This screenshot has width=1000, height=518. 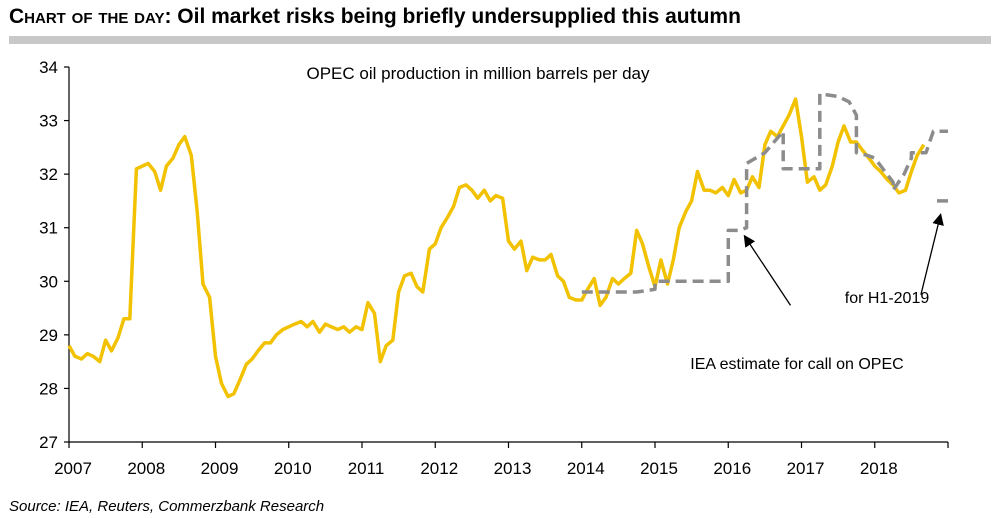 What do you see at coordinates (48, 442) in the screenshot?
I see `y-tick-label: 27` at bounding box center [48, 442].